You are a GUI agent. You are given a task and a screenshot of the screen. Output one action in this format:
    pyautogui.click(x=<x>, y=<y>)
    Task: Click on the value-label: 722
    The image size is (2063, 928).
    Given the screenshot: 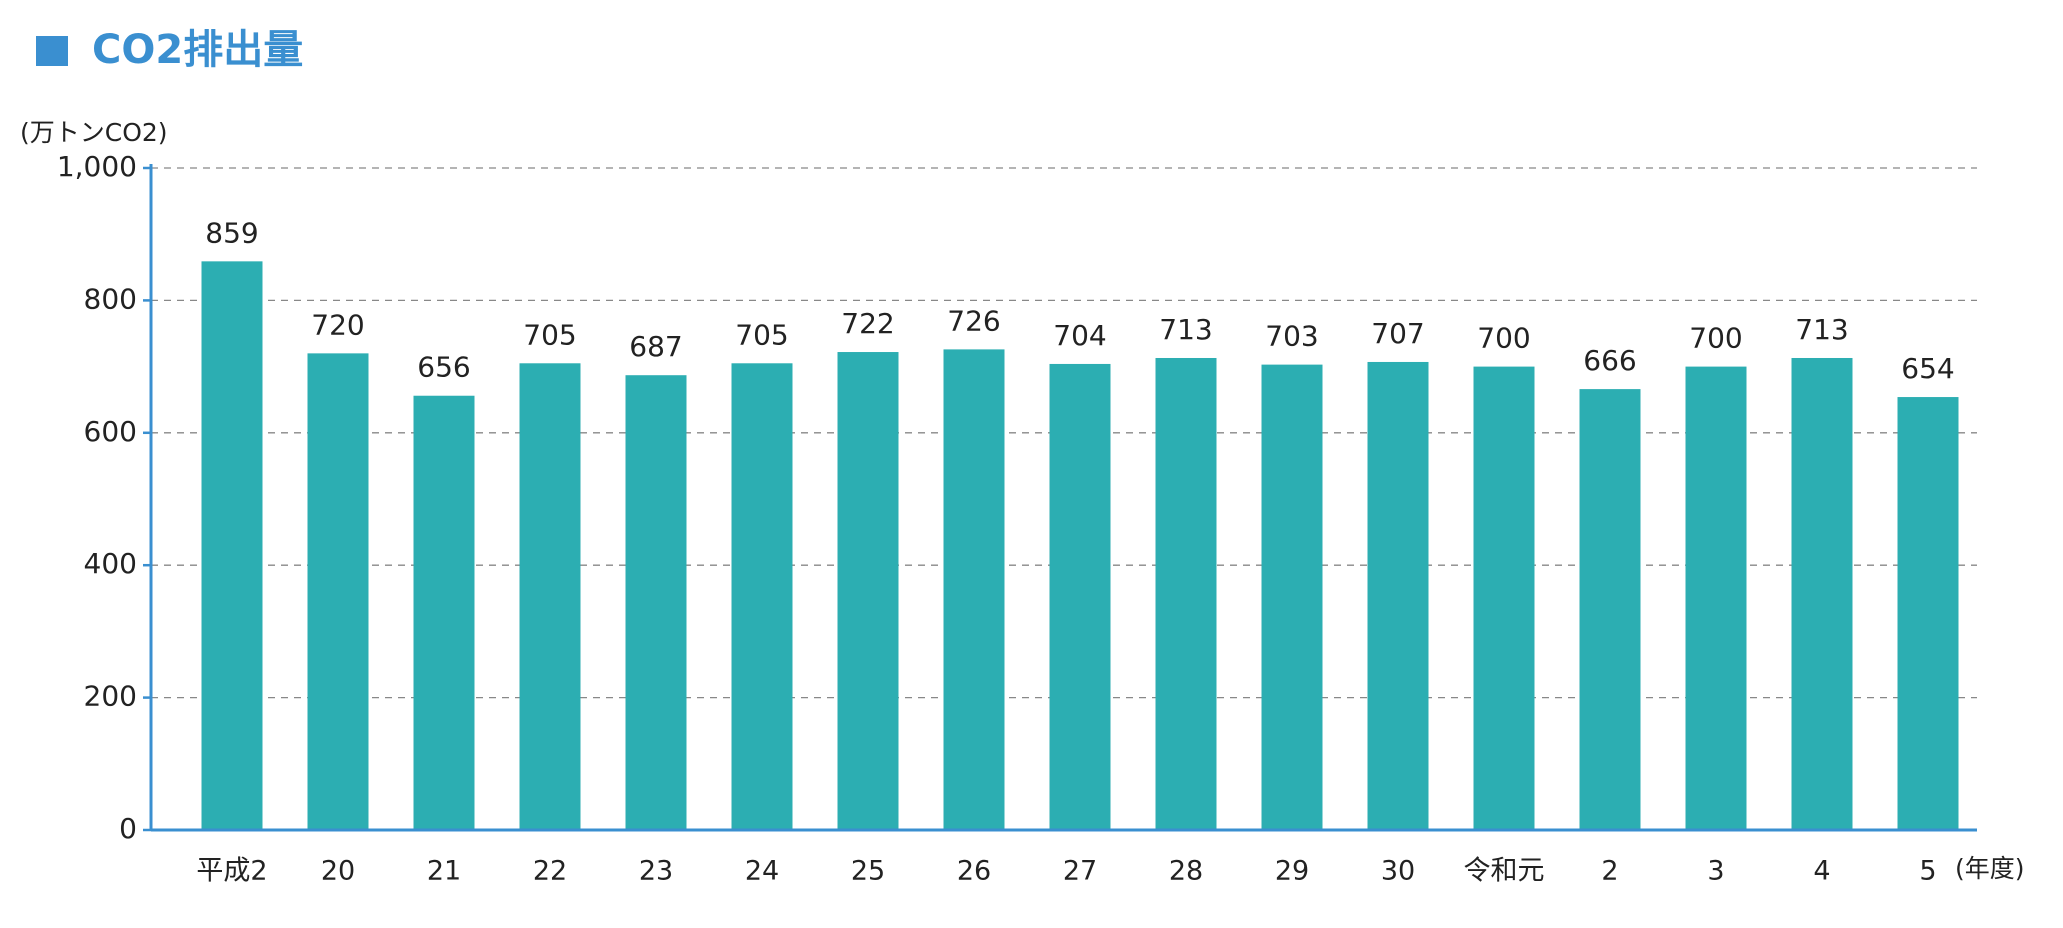 What is the action you would take?
    pyautogui.click(x=867, y=323)
    